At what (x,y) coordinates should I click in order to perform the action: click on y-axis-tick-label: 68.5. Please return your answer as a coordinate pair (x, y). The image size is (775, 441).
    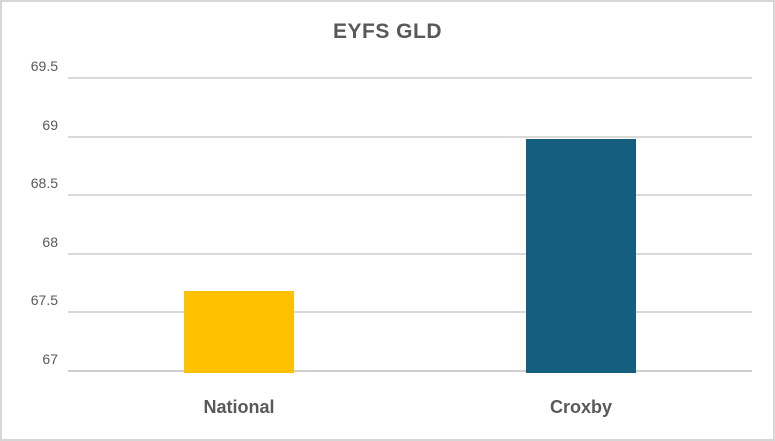
    Looking at the image, I should click on (44, 183).